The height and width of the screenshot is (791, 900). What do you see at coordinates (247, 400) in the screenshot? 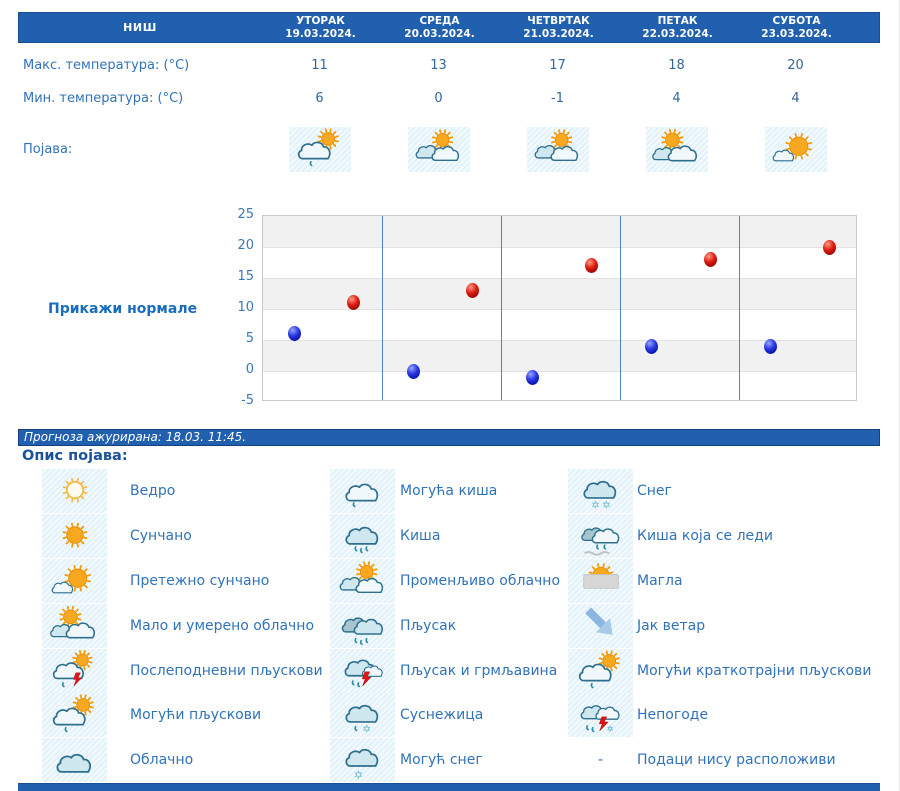
I see `y-axis-tick: -5` at bounding box center [247, 400].